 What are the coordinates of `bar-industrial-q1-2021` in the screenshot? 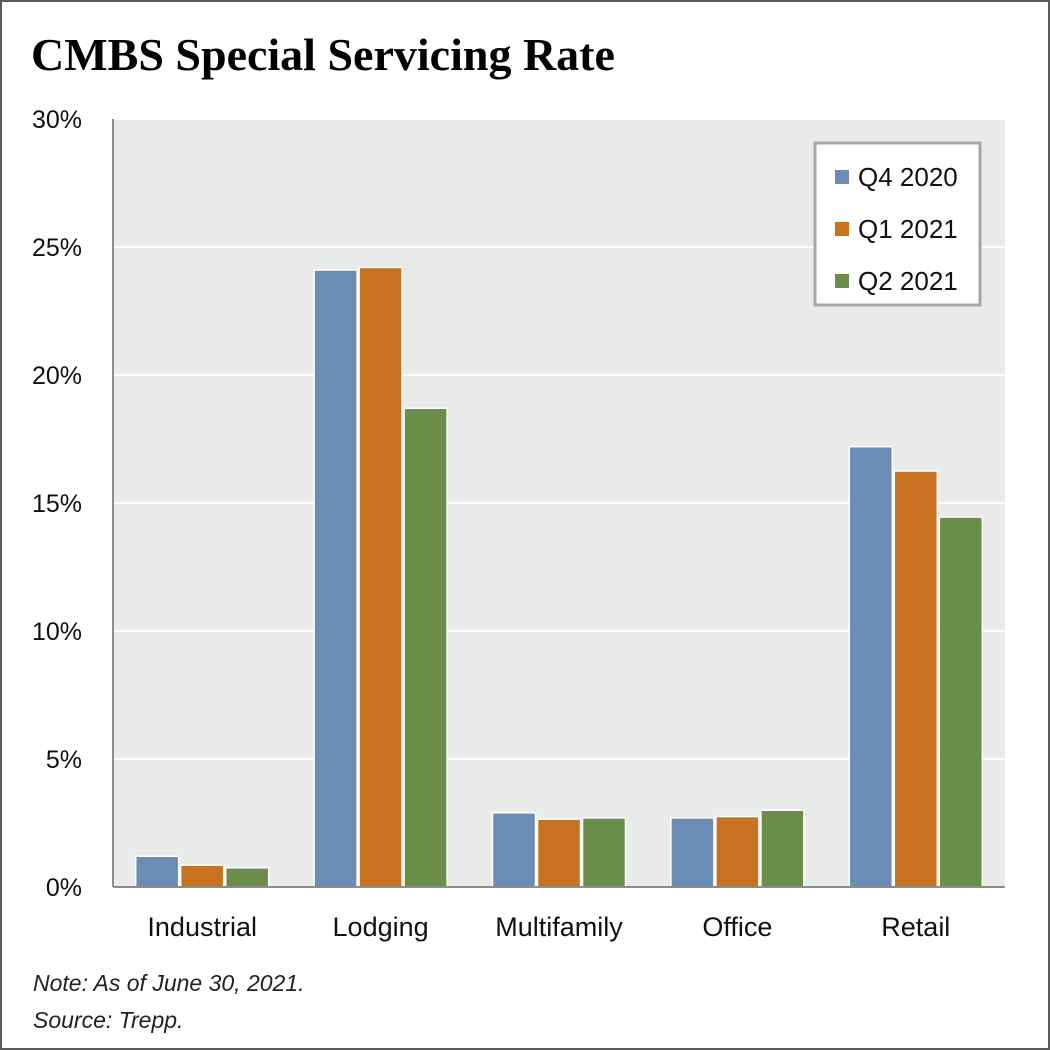 It's located at (202, 876).